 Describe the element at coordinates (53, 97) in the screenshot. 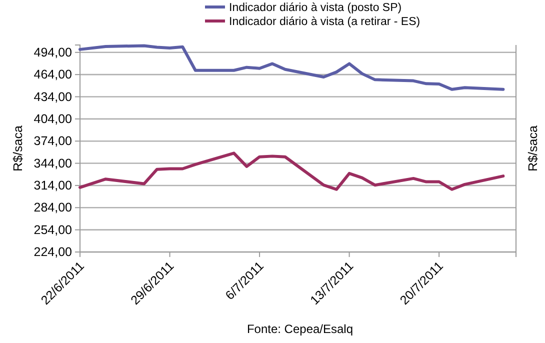

I see `y-tick-label: 434,00` at that location.